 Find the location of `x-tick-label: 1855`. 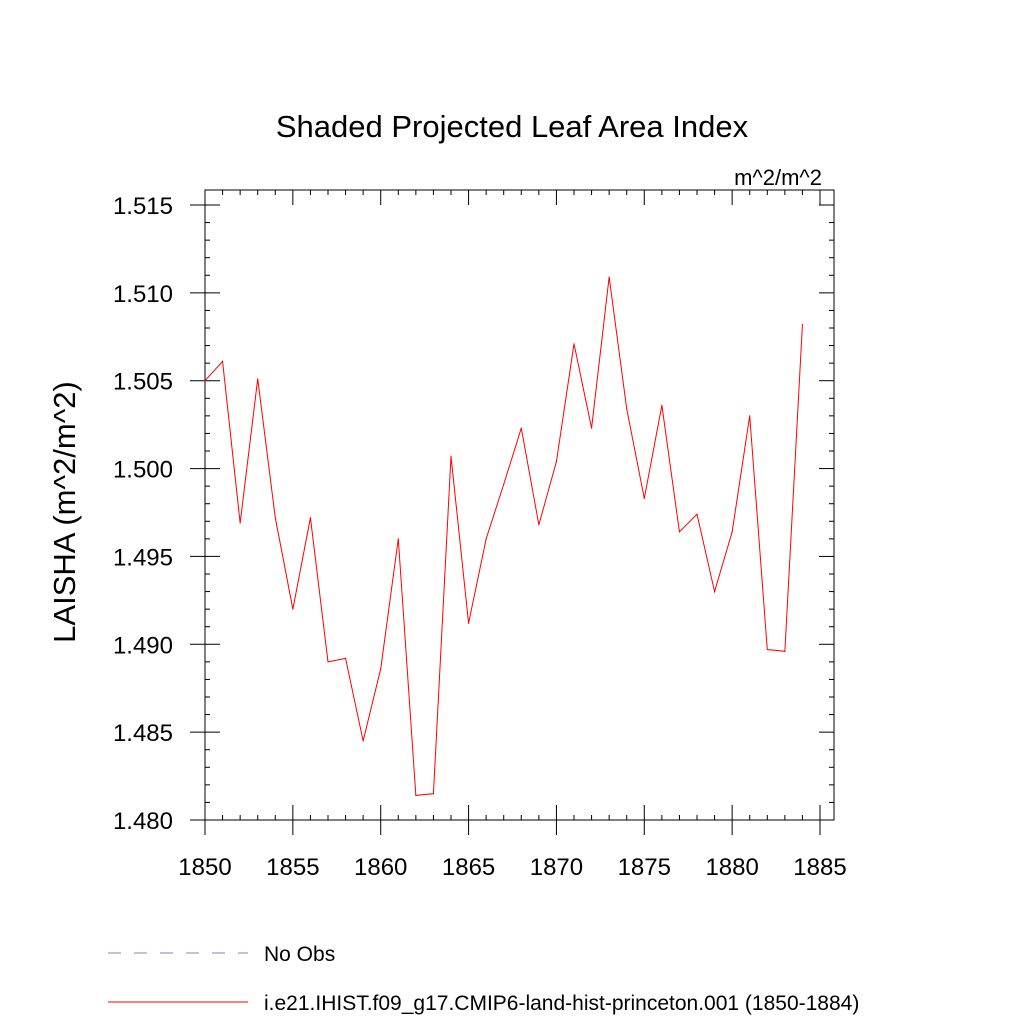

x-tick-label: 1855 is located at coordinates (292, 867).